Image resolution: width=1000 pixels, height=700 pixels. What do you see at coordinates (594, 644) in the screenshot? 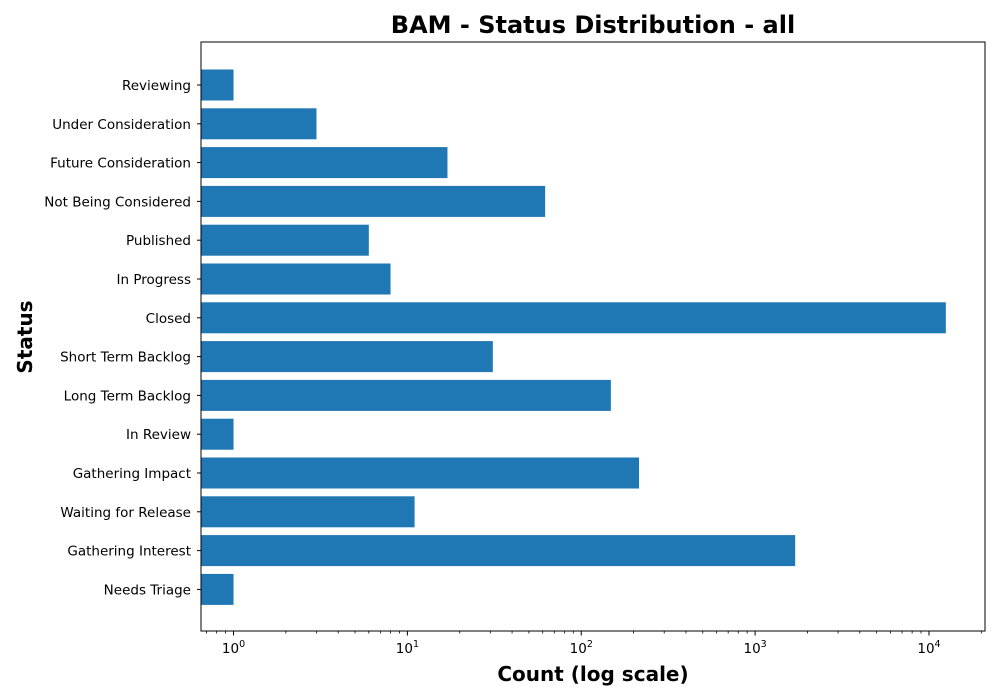
I see `x-axis: 10⁰ 10¹ 10² 10³ 10⁴` at bounding box center [594, 644].